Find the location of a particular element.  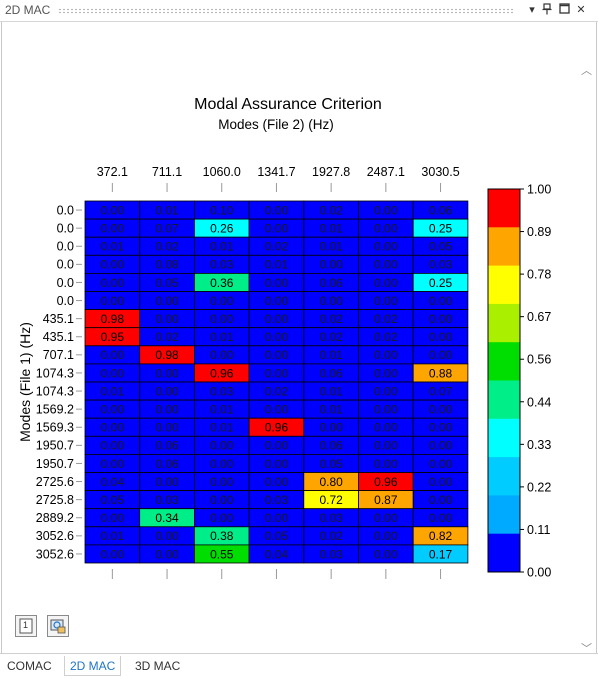

window-title: 2D MAC is located at coordinates (28, 10).